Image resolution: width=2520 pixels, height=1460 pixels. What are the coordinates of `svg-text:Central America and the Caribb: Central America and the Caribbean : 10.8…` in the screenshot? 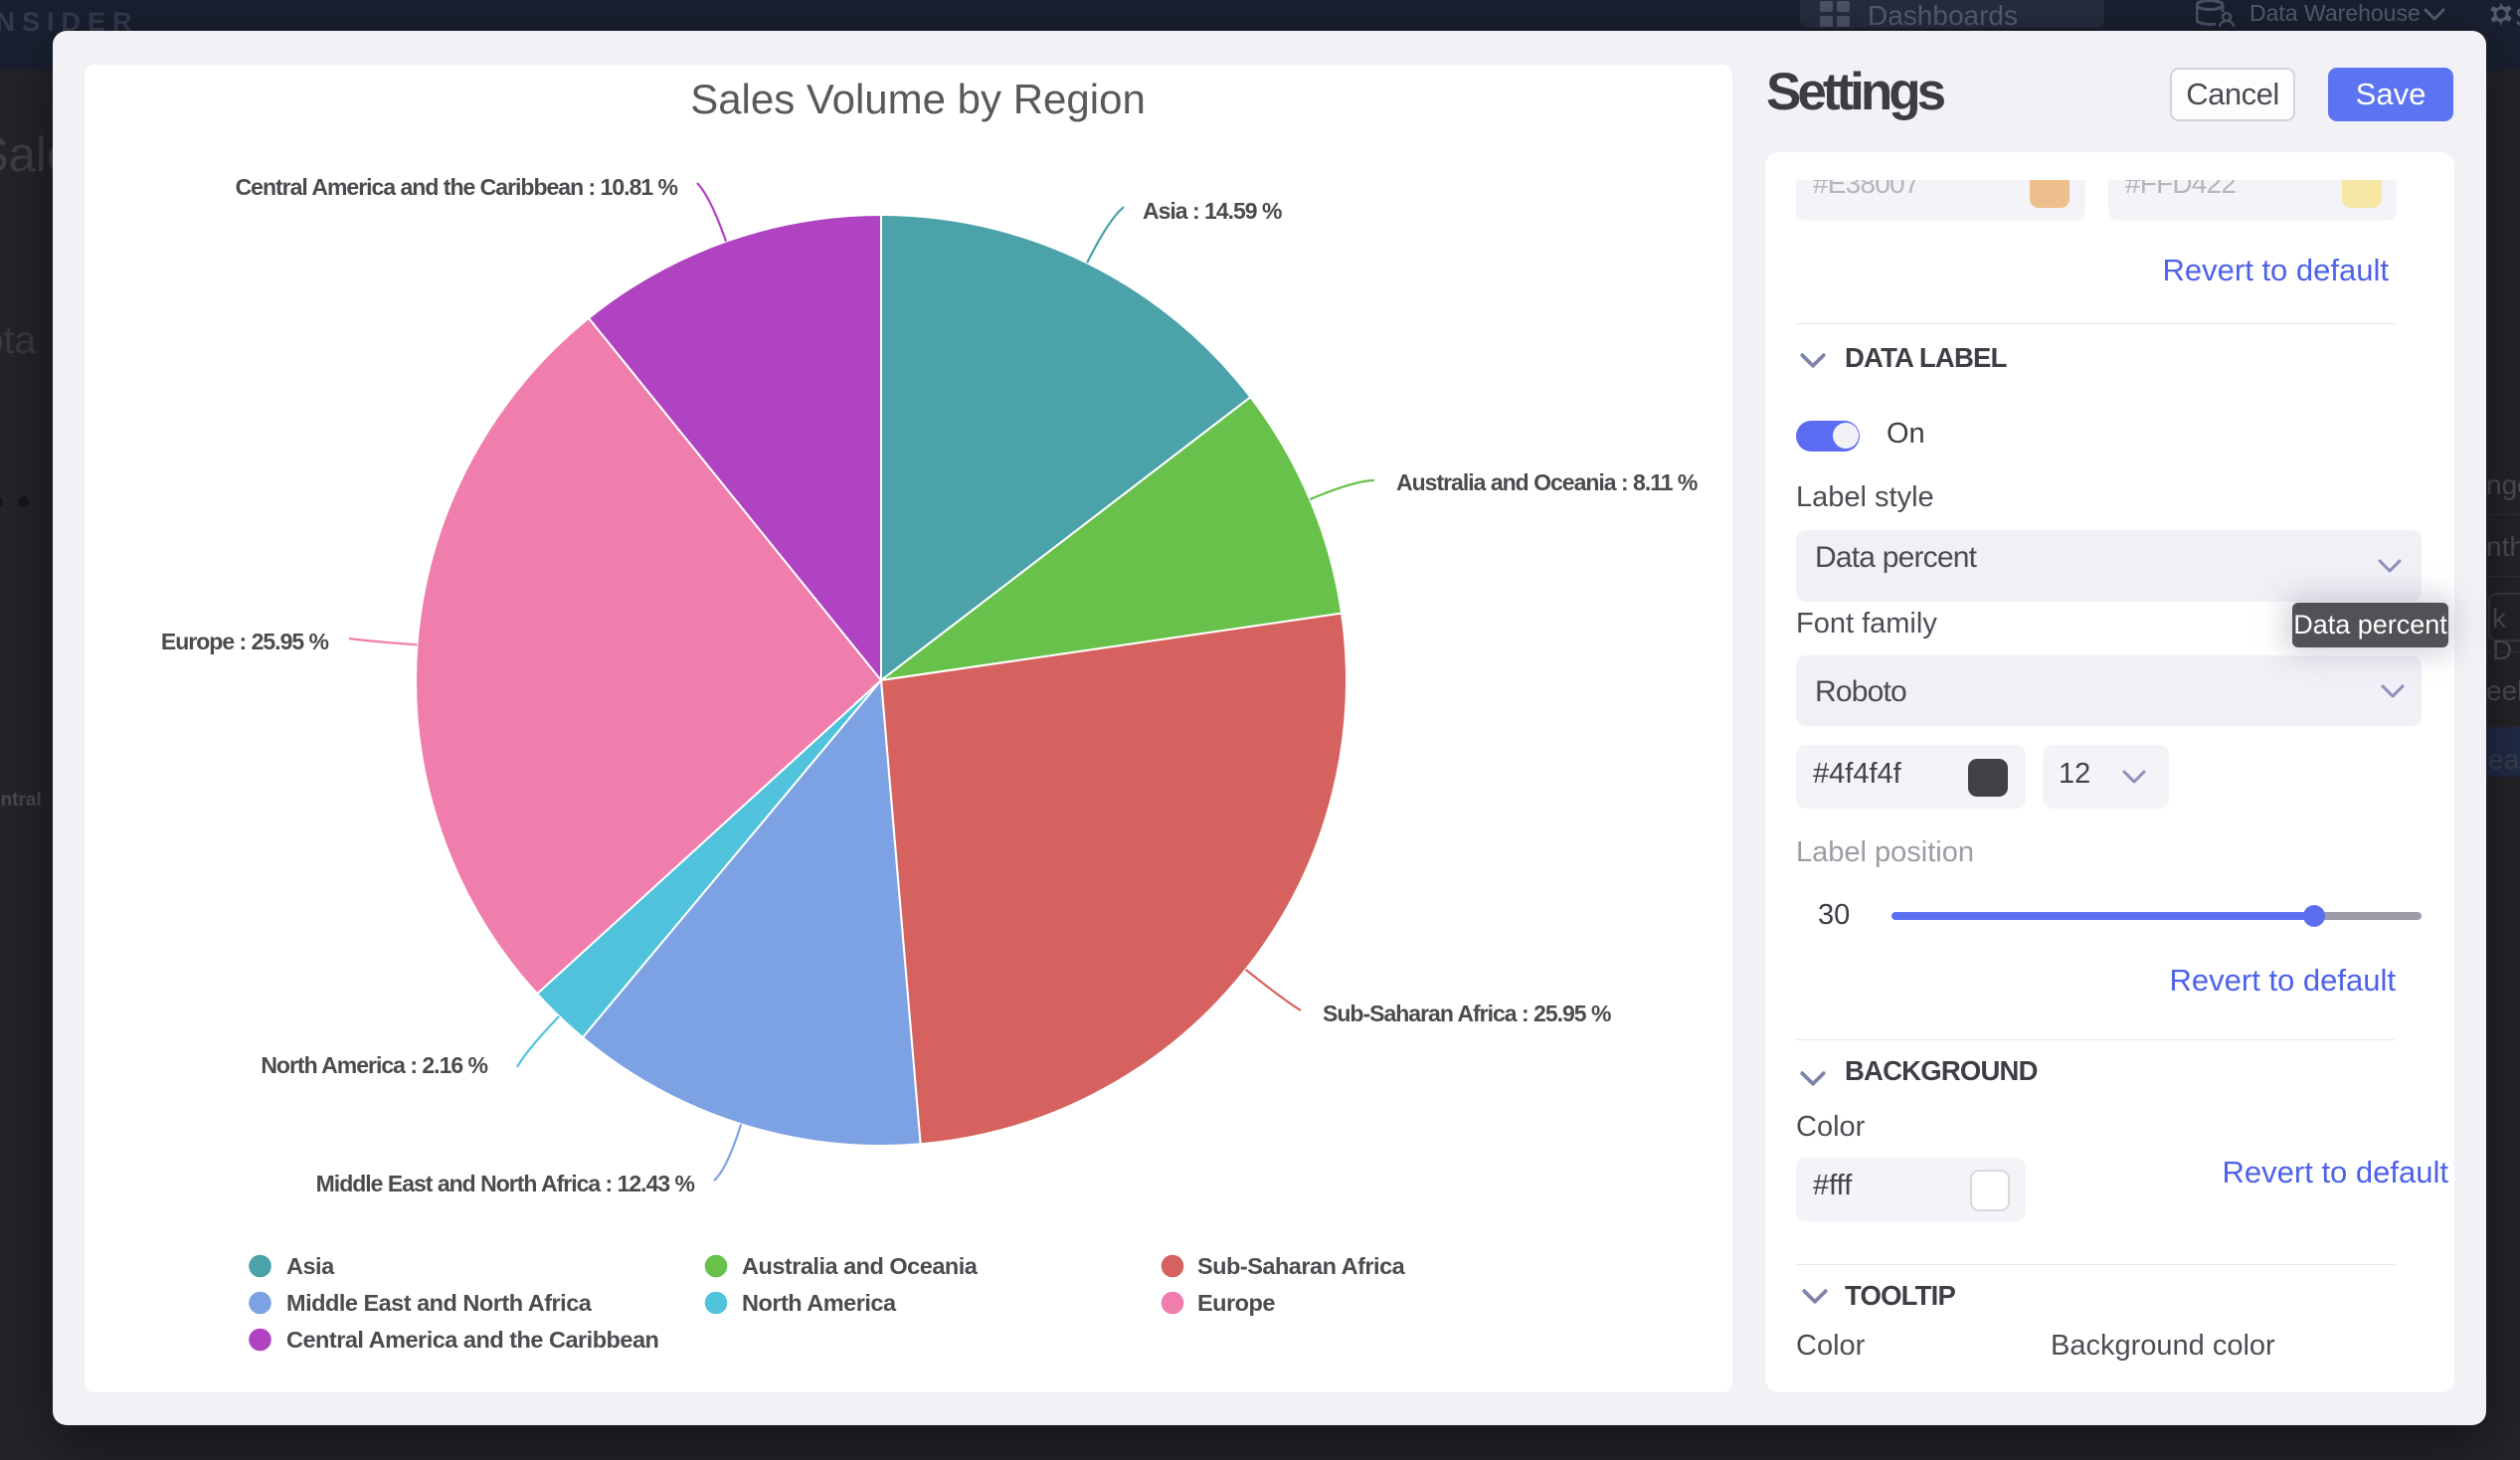 It's located at (457, 187).